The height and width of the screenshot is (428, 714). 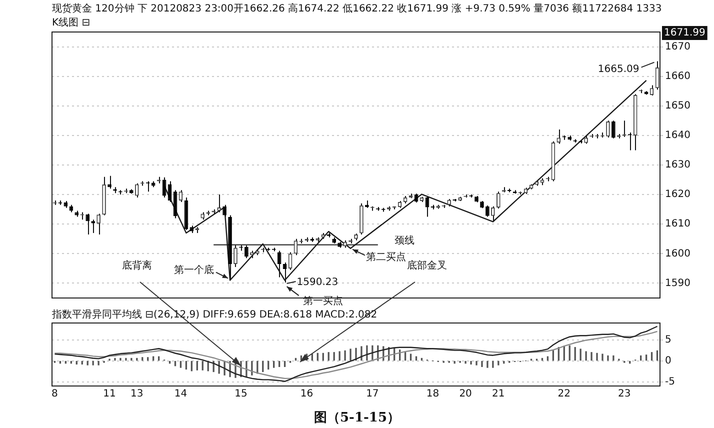 I want to click on x-tick-label: 18, so click(x=433, y=394).